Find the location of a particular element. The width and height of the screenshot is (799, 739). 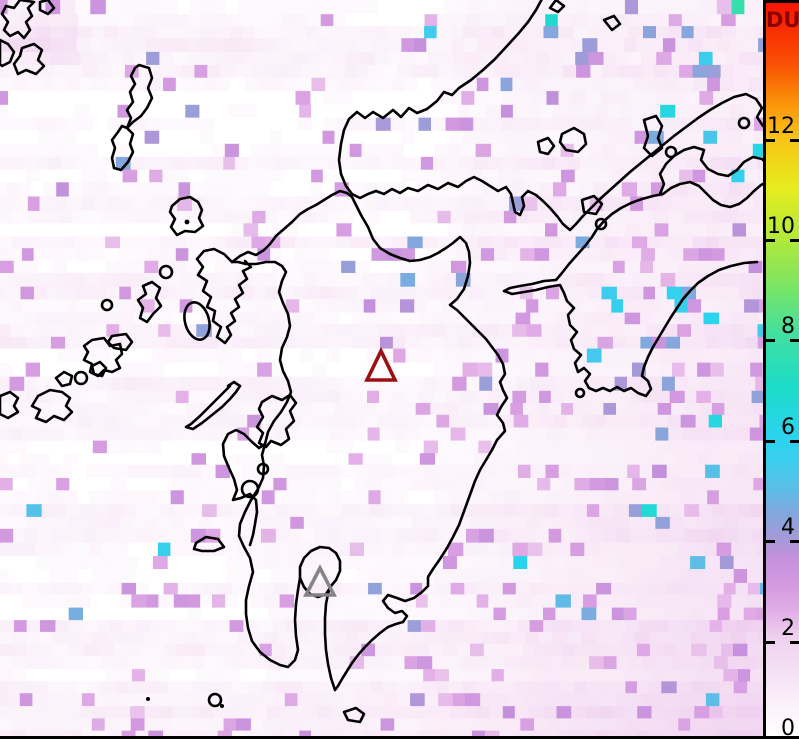

goto-edge-island is located at coordinates (10, 405).